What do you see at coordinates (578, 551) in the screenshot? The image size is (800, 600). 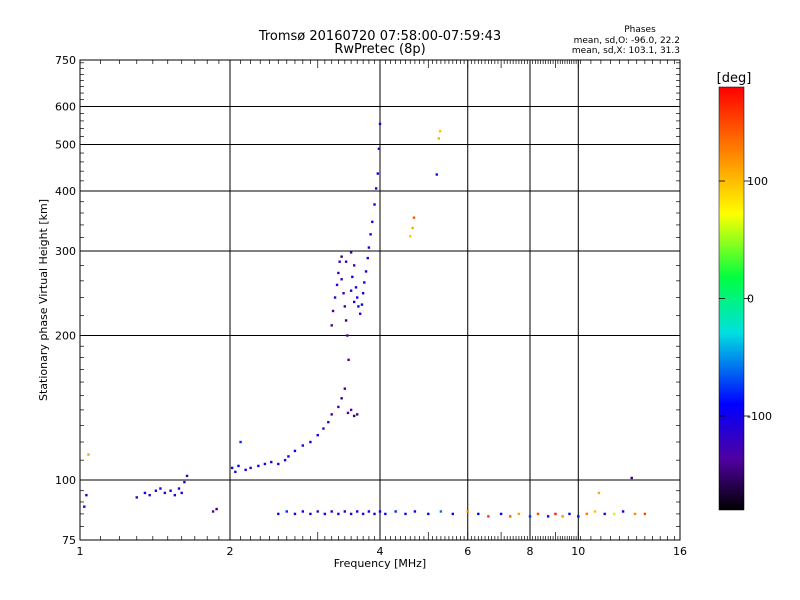 I see `x-tick-label: 10` at bounding box center [578, 551].